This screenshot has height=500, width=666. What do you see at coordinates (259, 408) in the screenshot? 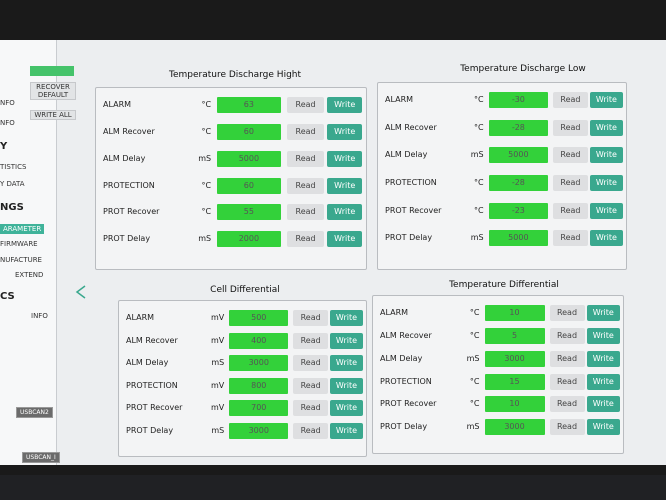
I see `field-value: 700` at bounding box center [259, 408].